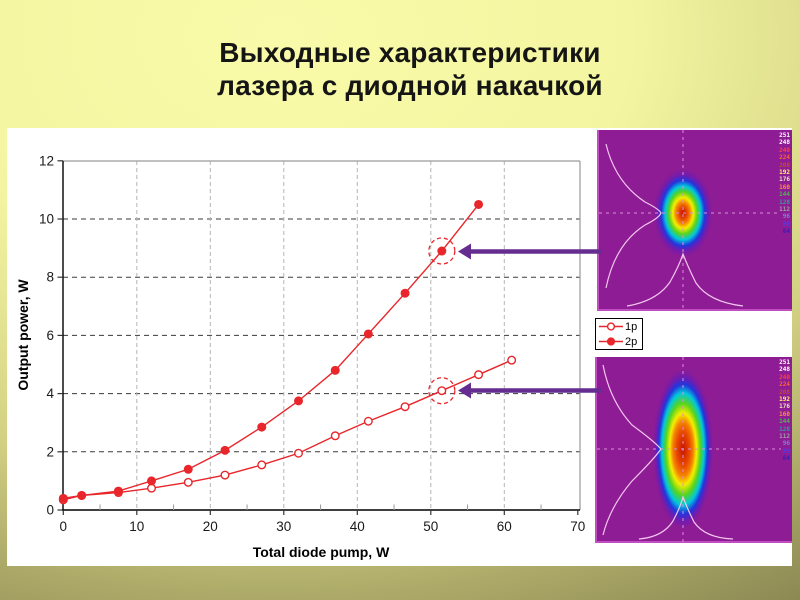  I want to click on beam-overlay-1p, so click(689, 450).